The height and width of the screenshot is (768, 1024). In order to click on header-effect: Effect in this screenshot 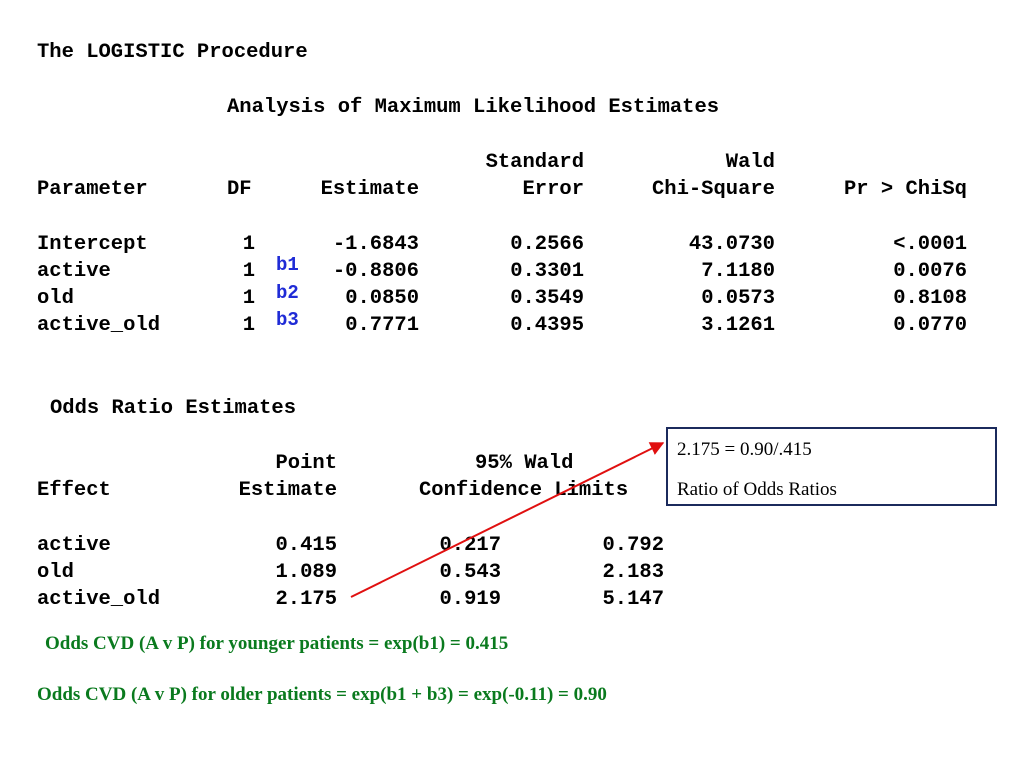, I will do `click(74, 490)`.